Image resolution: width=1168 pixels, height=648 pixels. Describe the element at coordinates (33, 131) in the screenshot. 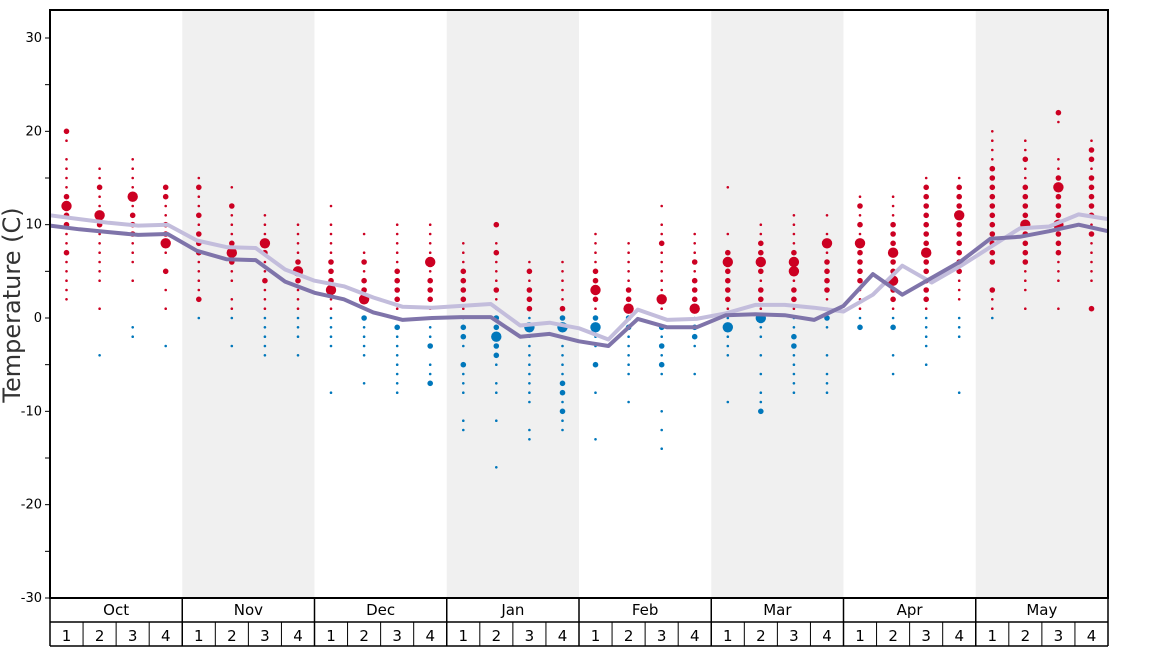

I see `y-tick-label: 20` at that location.